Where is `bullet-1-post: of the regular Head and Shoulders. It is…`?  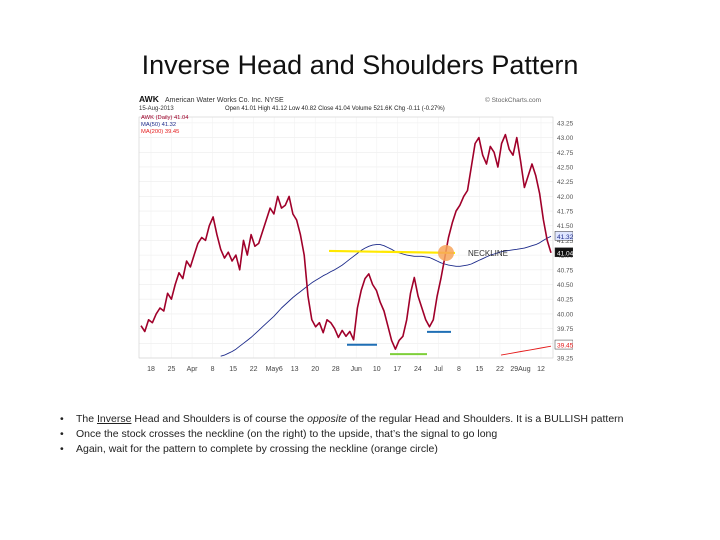
bullet-1-post: of the regular Head and Shoulders. It is… is located at coordinates (485, 419).